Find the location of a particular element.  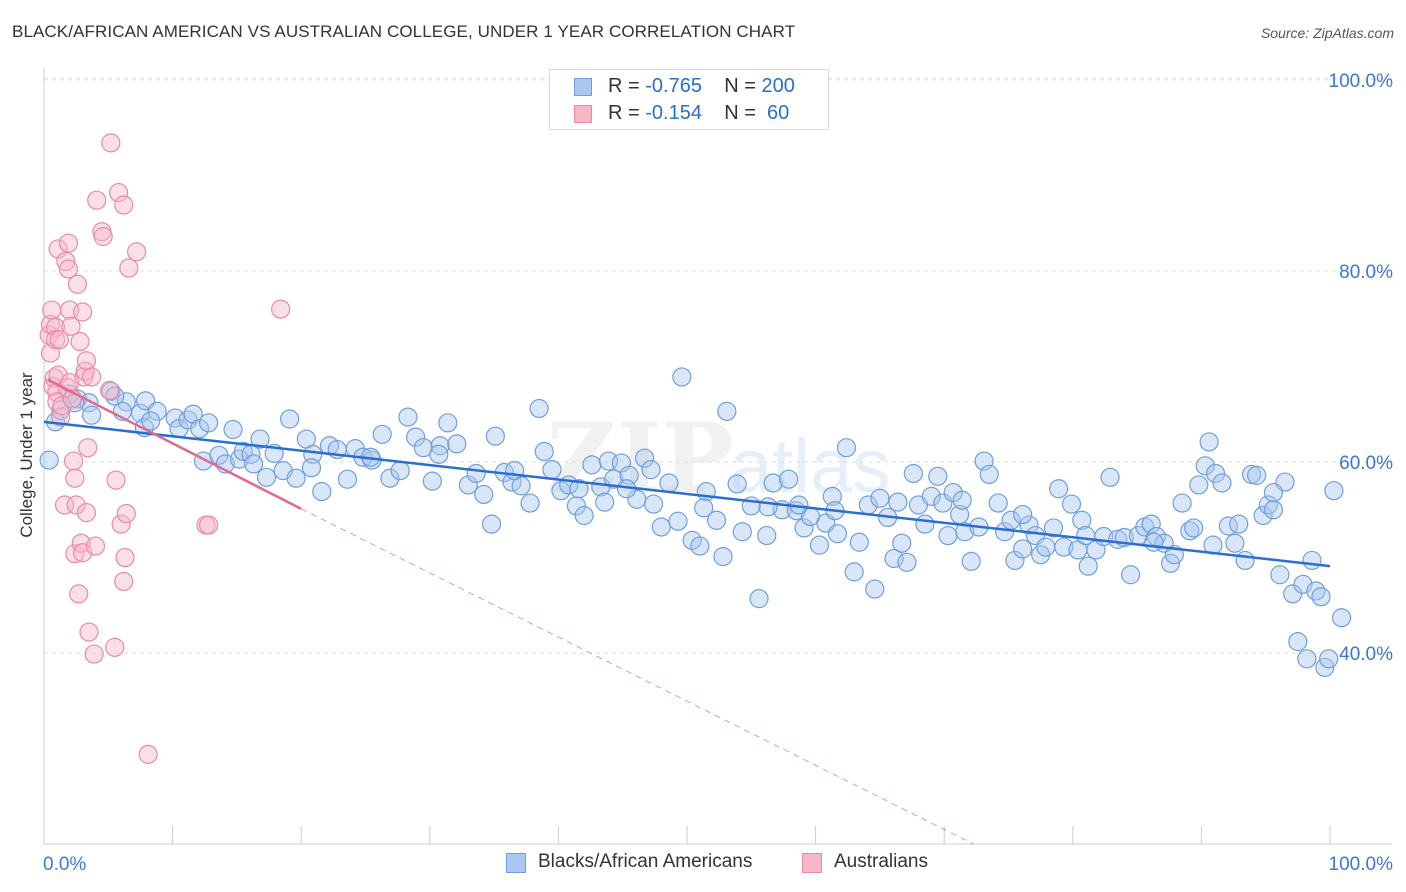

legend-n-value: 200 is located at coordinates (778, 86).